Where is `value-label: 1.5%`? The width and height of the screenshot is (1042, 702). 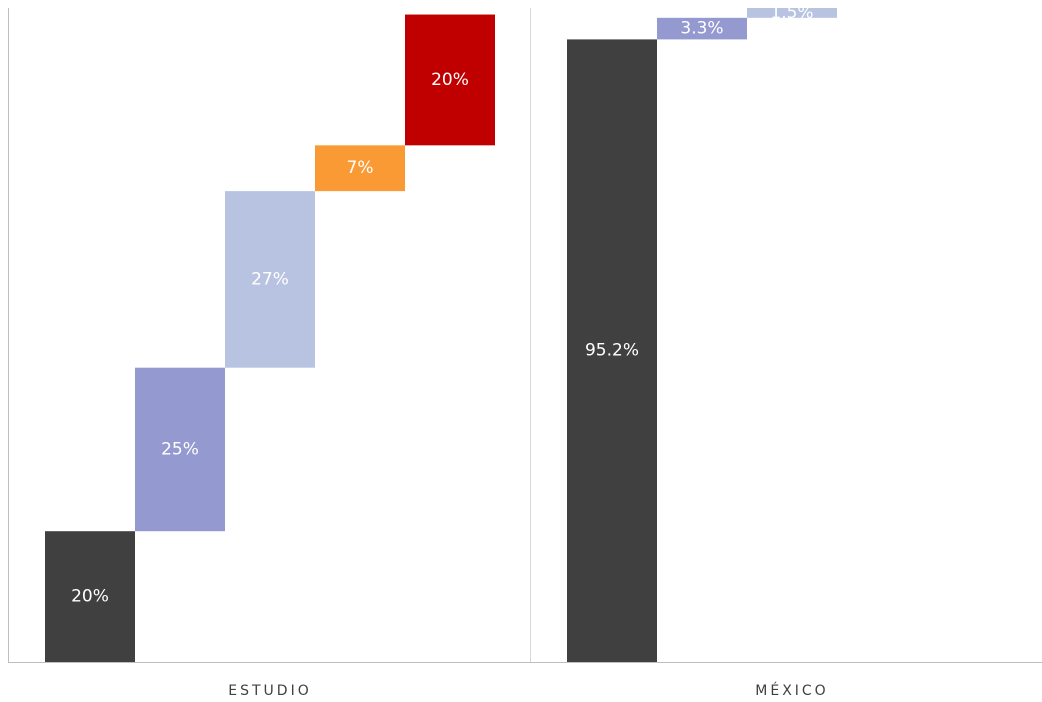
value-label: 1.5% is located at coordinates (791, 13).